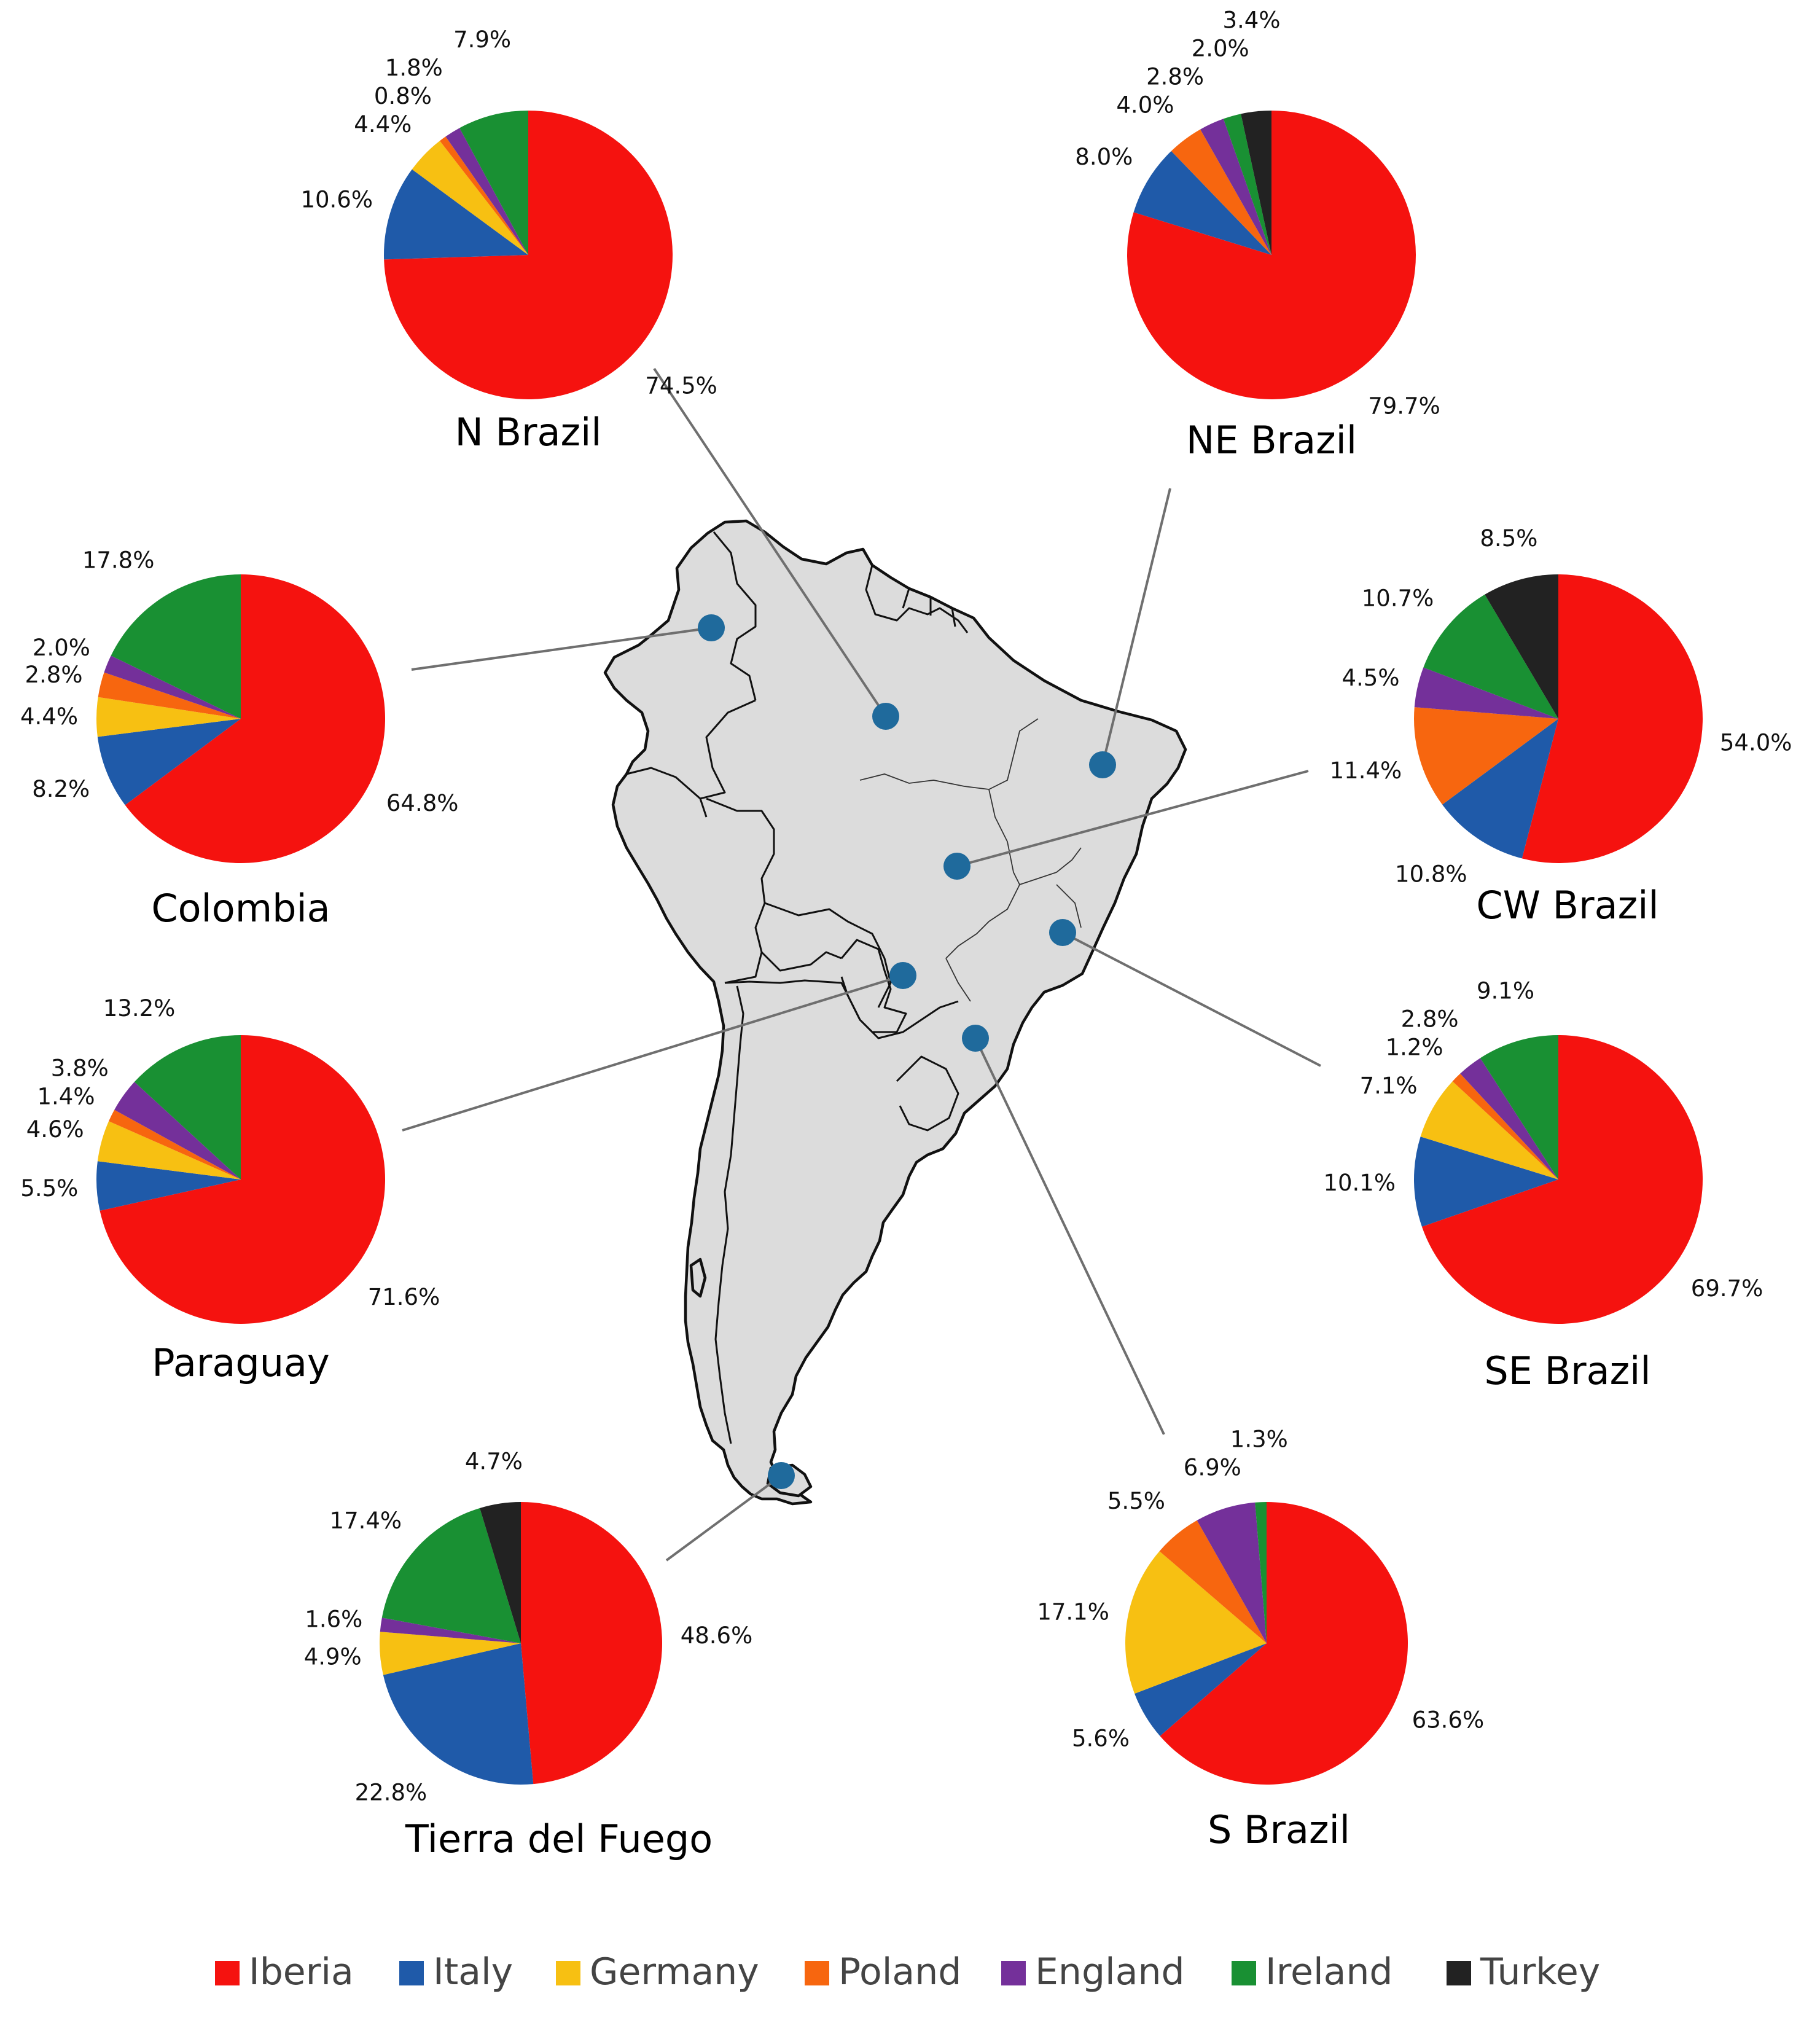 This screenshot has width=1820, height=2026. I want to click on pie-slice-s-brazil-ireland, so click(1261, 1573).